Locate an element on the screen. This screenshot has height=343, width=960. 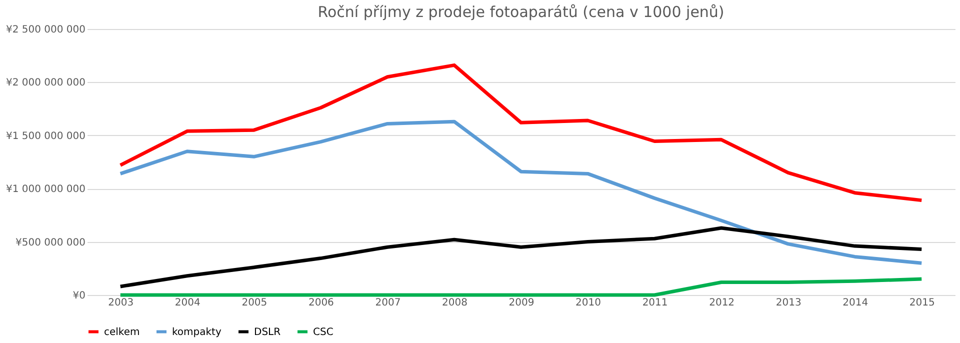
x-tick-label: 2005 is located at coordinates (255, 303).